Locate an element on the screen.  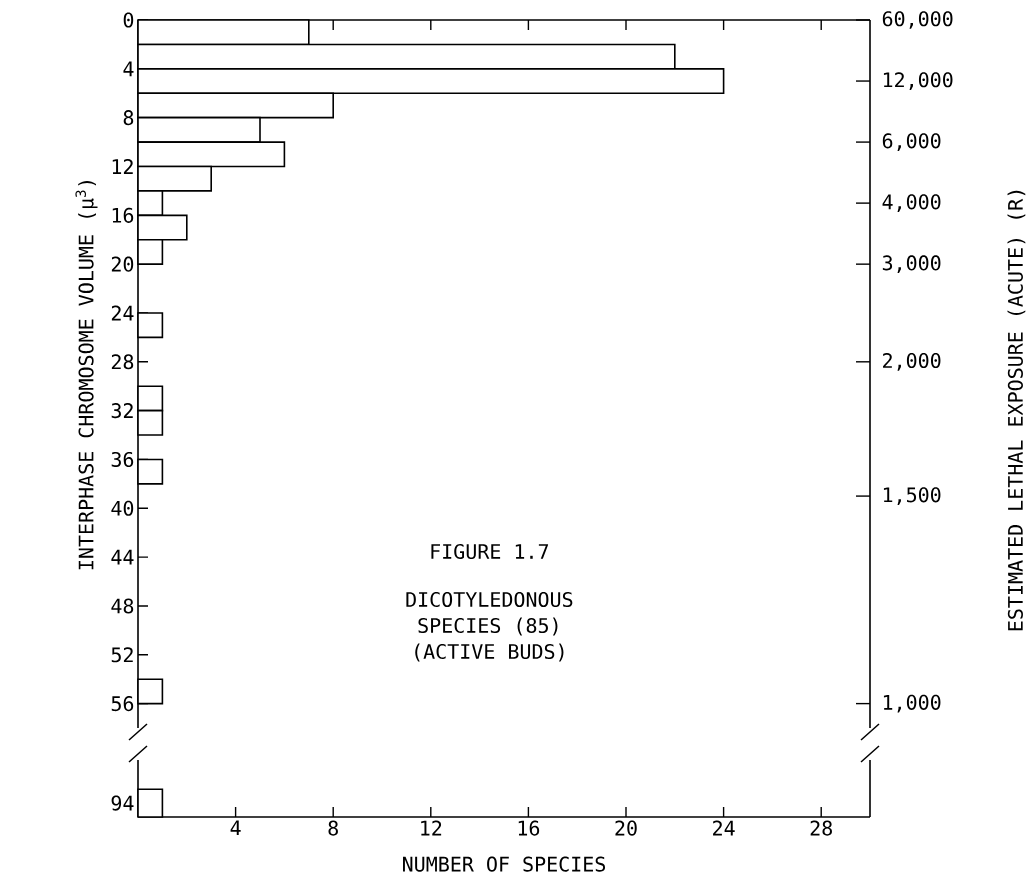
text: 12,000 is located at coordinates (918, 81).